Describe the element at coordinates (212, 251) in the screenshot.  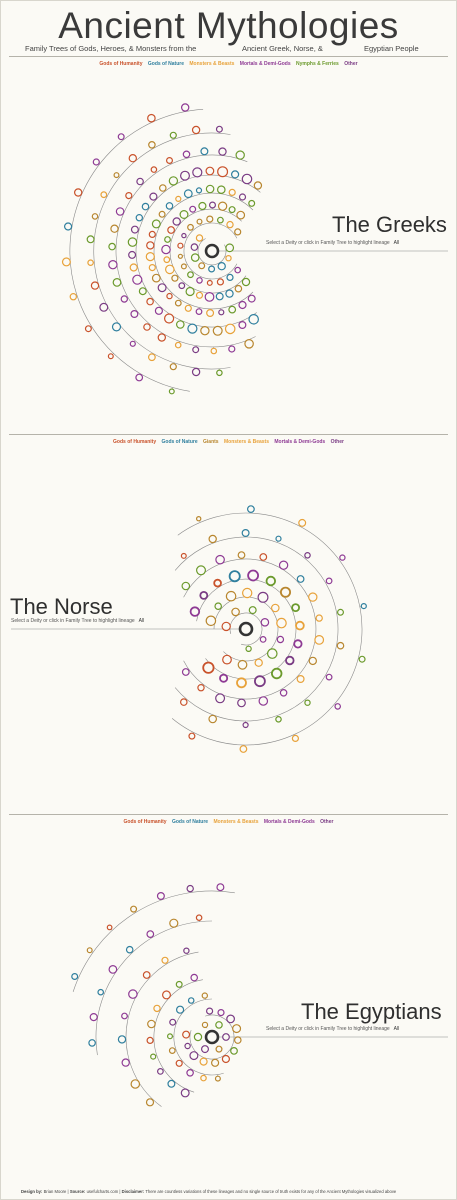
I see `greek-root-node` at that location.